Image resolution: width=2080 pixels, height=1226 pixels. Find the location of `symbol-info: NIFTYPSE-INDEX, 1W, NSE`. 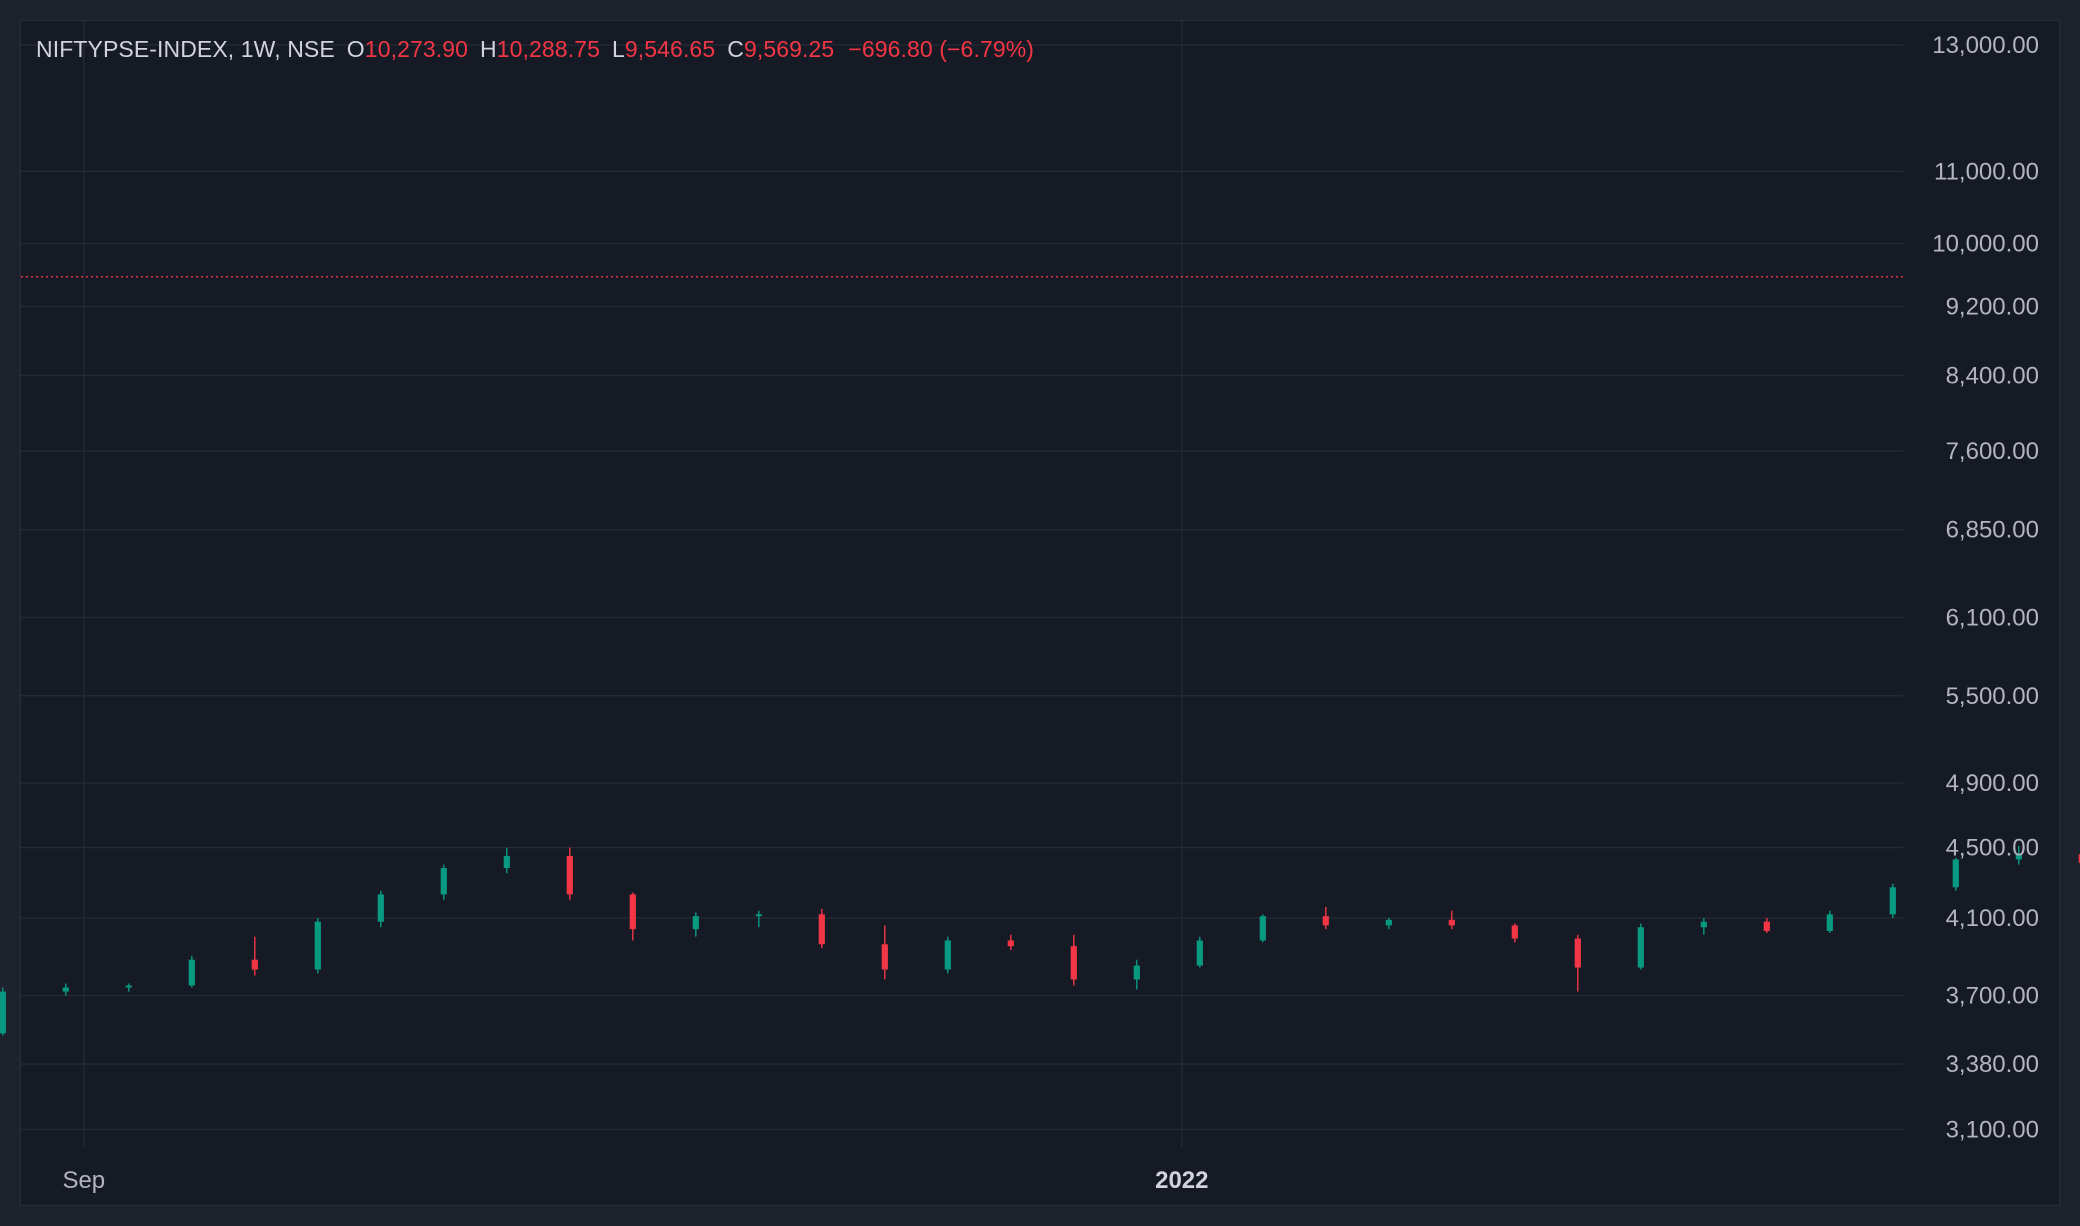

symbol-info: NIFTYPSE-INDEX, 1W, NSE is located at coordinates (185, 49).